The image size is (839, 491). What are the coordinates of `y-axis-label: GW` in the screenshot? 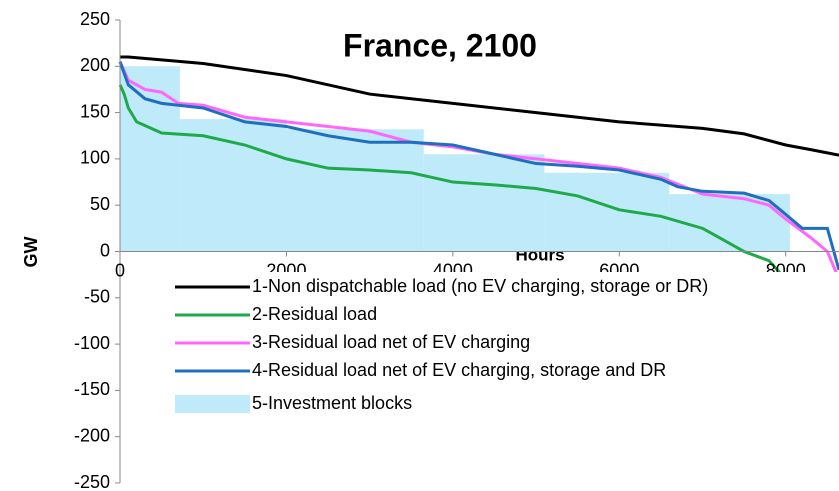 It's located at (31, 251).